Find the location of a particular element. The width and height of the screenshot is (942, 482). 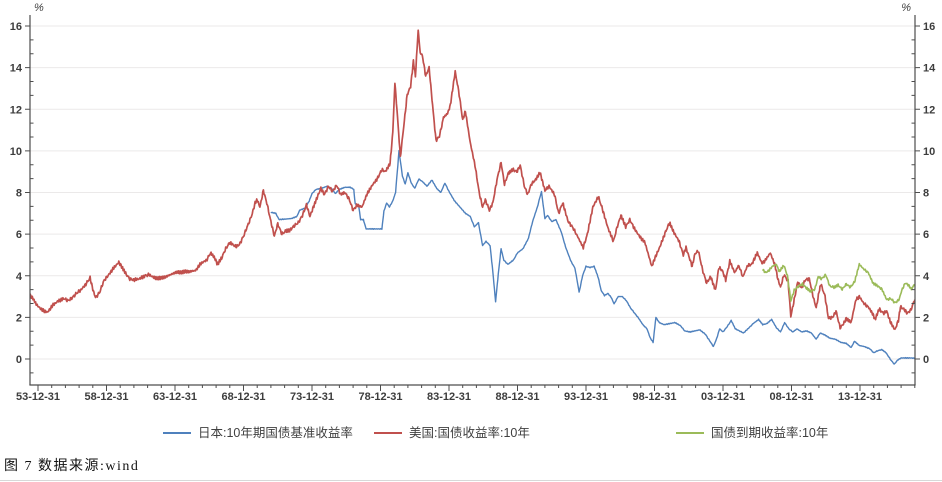

svg-text: 63-12-31 is located at coordinates (175, 397).